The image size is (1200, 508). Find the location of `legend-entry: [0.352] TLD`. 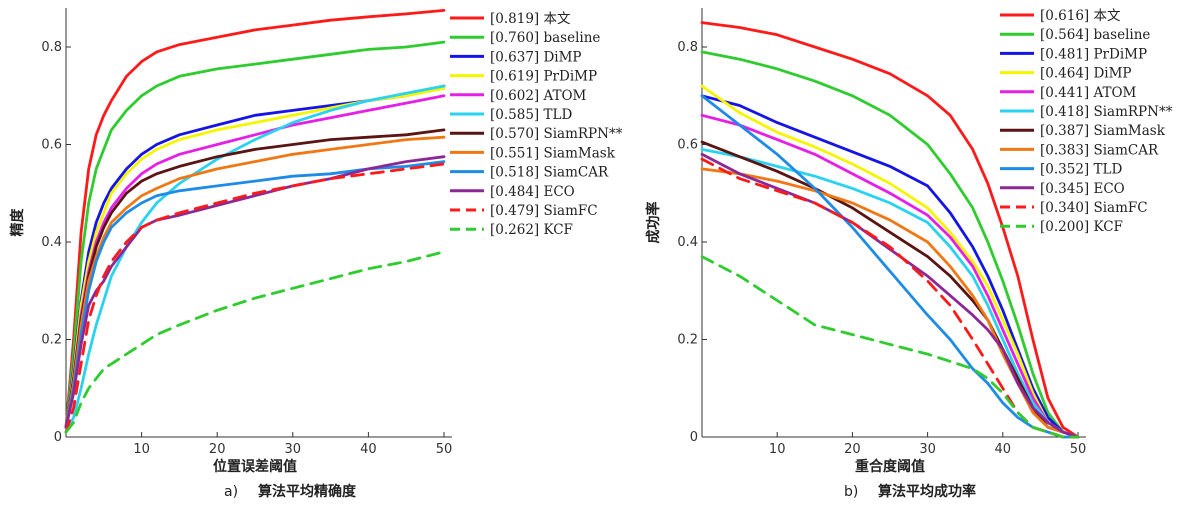

legend-entry: [0.352] TLD is located at coordinates (1081, 170).